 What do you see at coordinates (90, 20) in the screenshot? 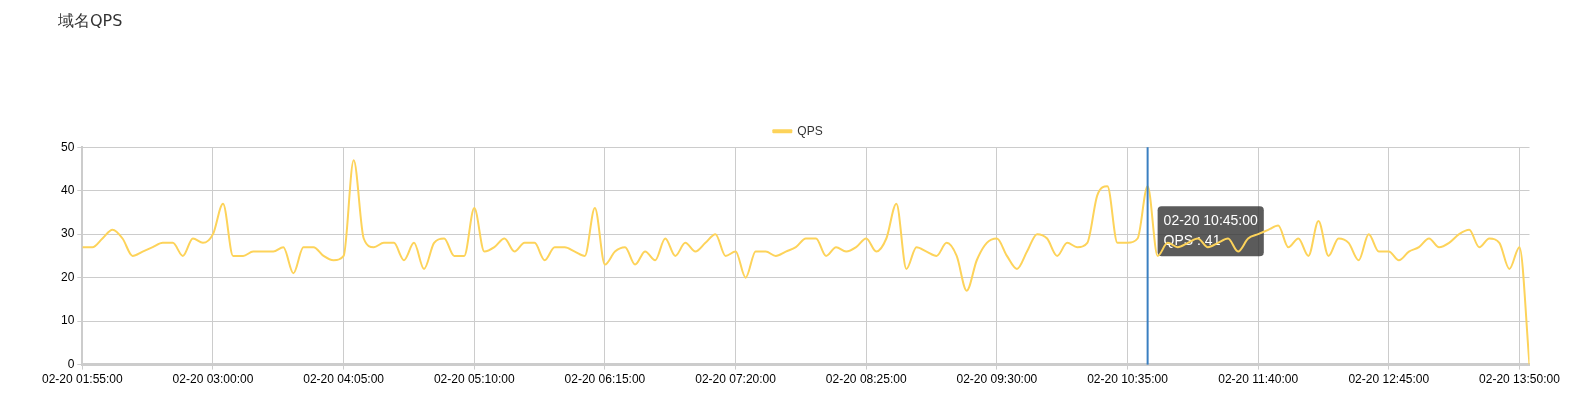
I see `chart-title: 域名QPS` at bounding box center [90, 20].